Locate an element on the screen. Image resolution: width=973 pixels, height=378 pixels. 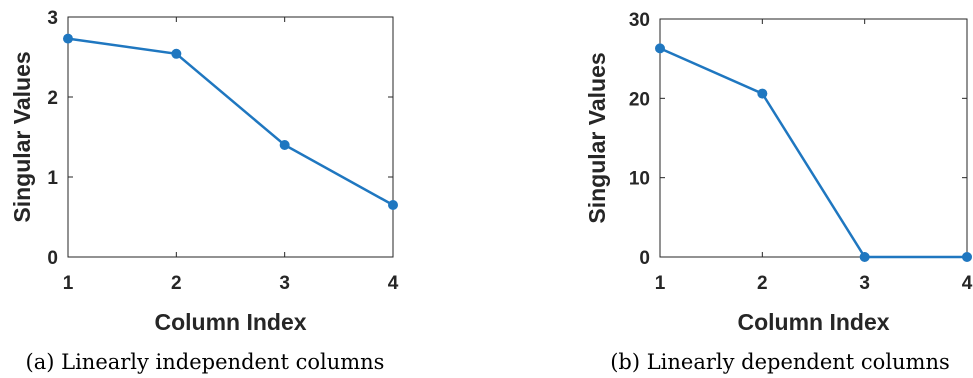
y-tick-label: 1 is located at coordinates (52, 178).